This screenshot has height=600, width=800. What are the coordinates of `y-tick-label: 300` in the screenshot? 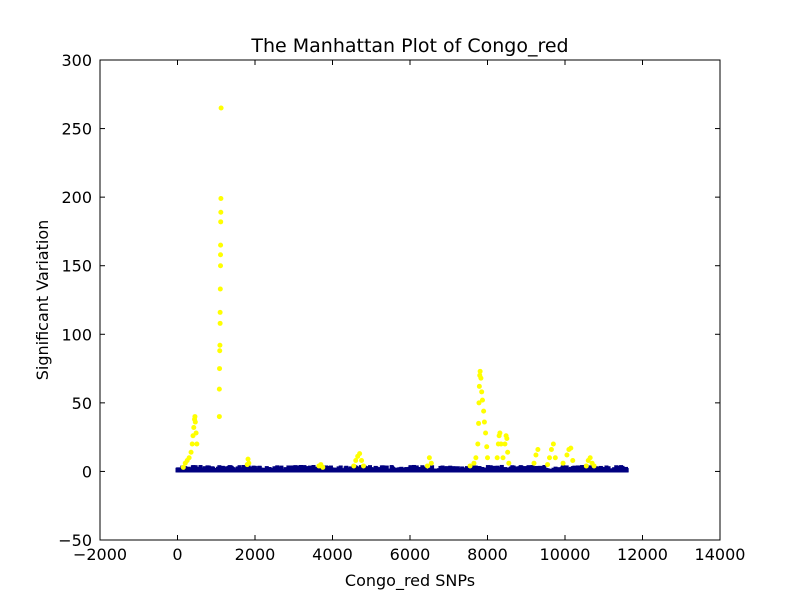 It's located at (76, 60).